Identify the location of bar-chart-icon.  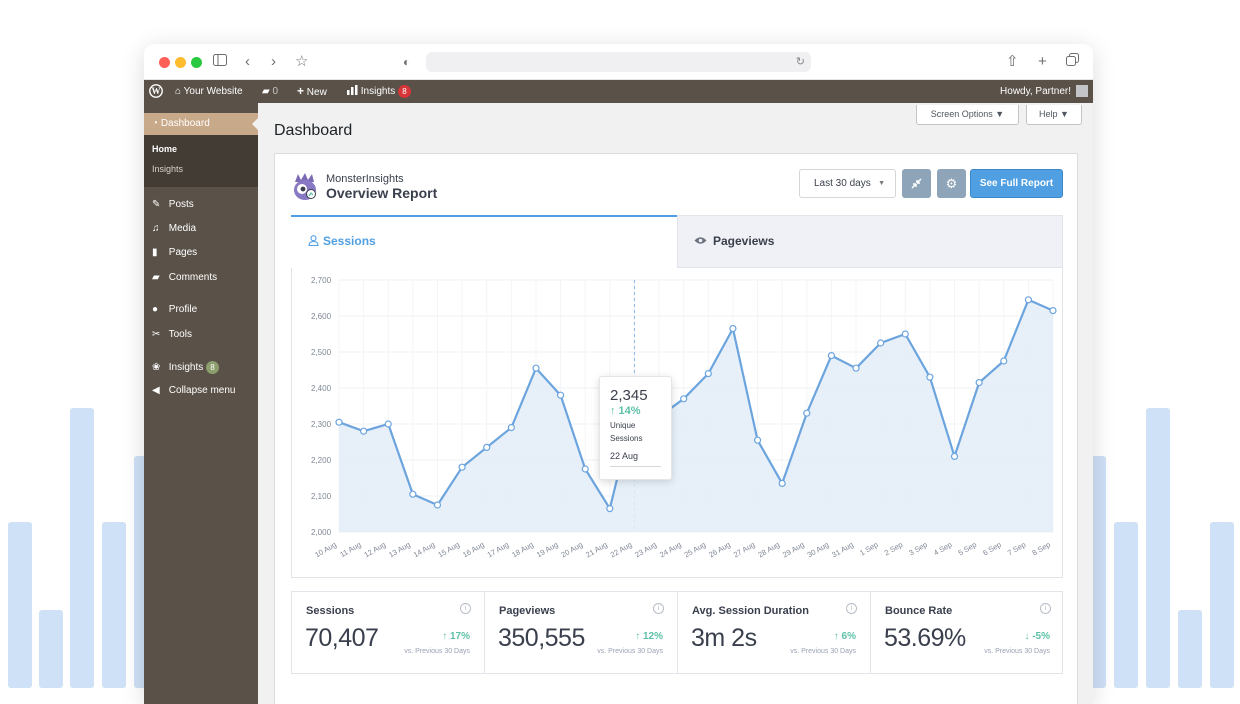
(352, 90).